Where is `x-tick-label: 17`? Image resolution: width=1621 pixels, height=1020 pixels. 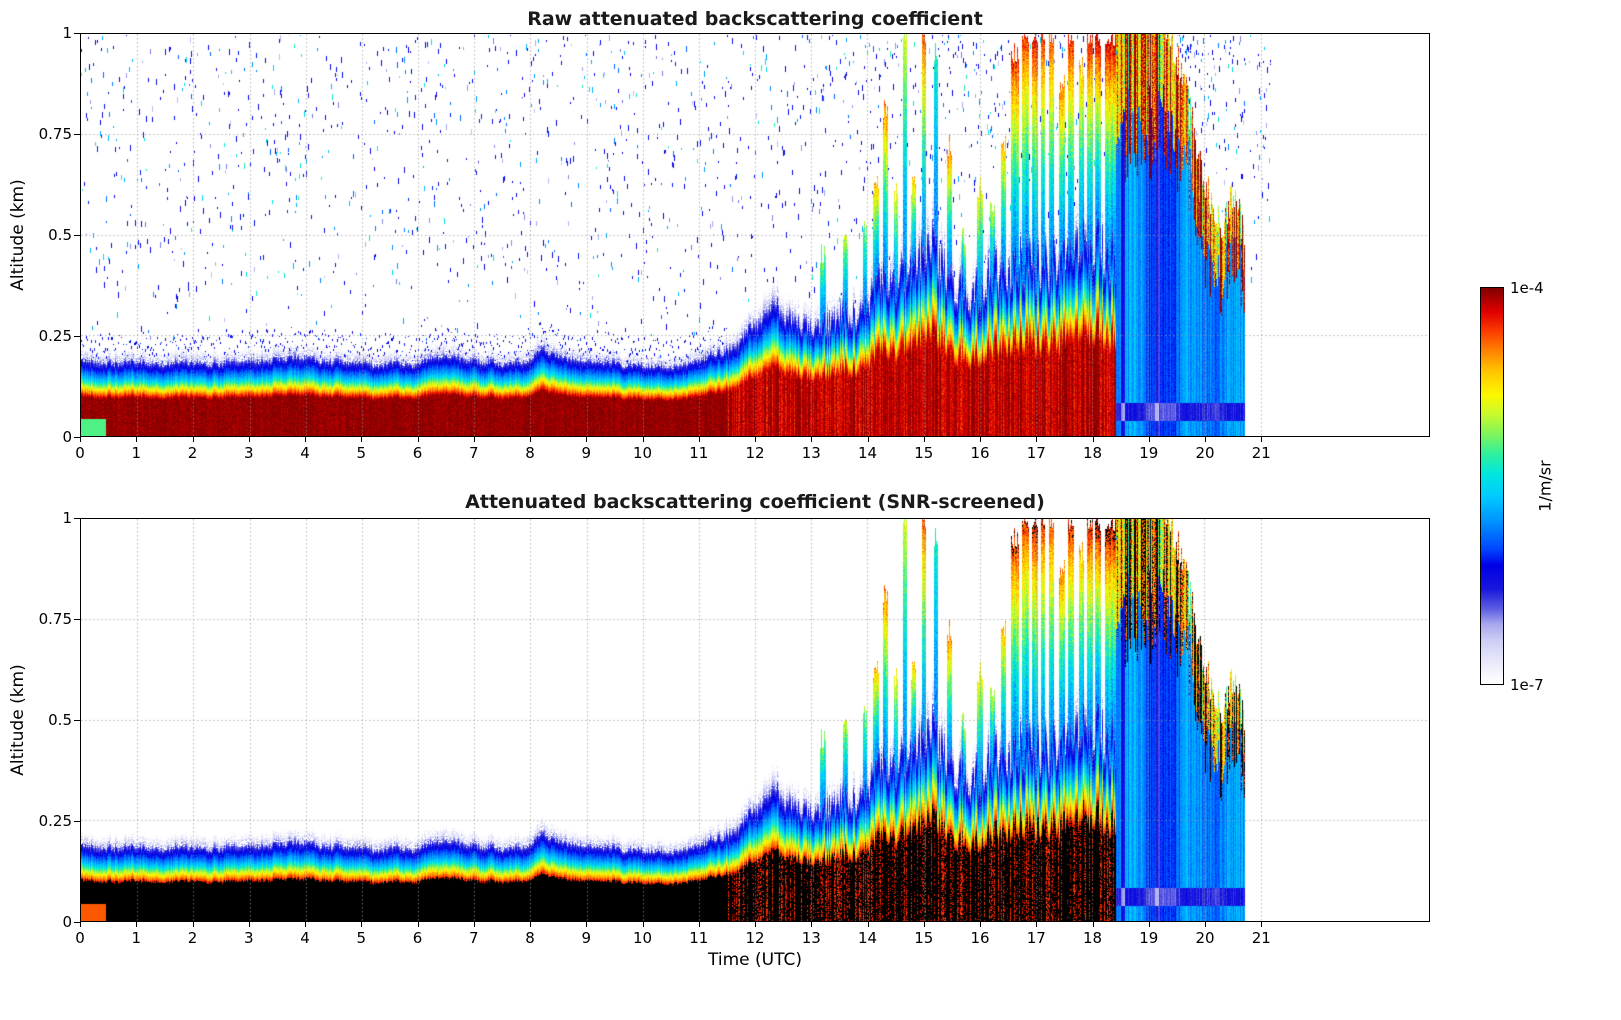
x-tick-label: 17 is located at coordinates (1036, 453).